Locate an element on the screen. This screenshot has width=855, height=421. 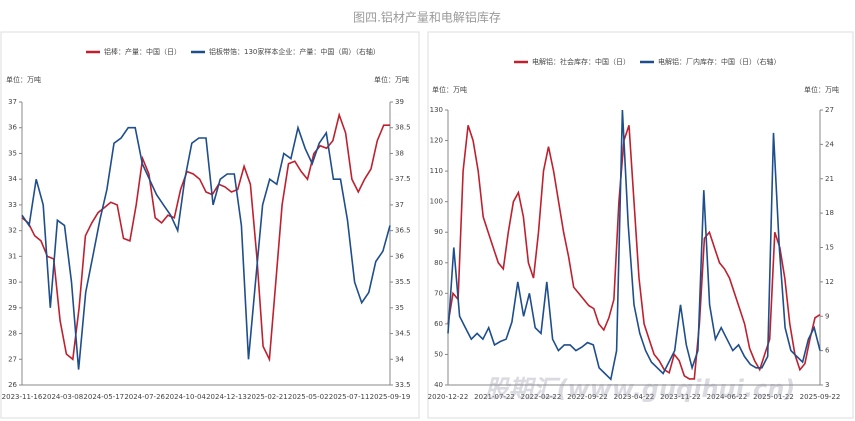
x-tick-label: 2022-02-22 is located at coordinates (541, 397).